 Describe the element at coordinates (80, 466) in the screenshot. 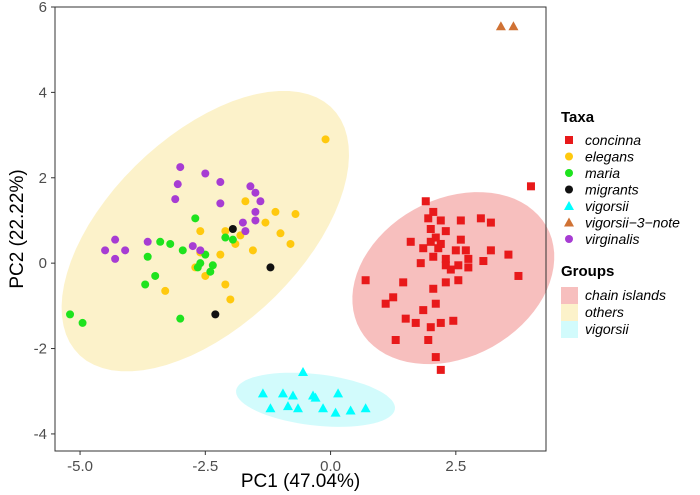

I see `x-tick-label: -5.0` at that location.